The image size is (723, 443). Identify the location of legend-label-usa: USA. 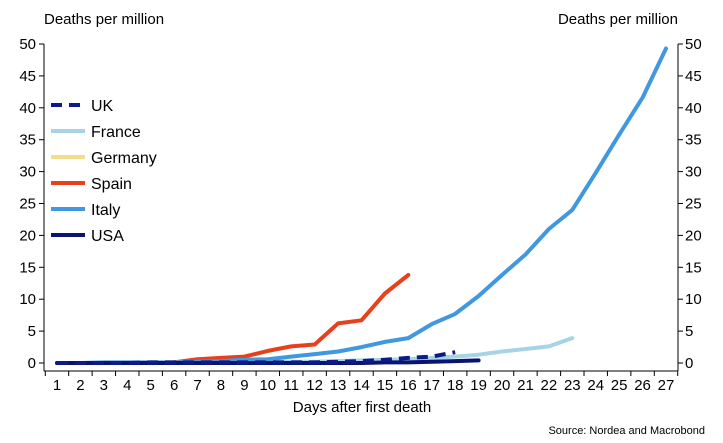
(107, 236).